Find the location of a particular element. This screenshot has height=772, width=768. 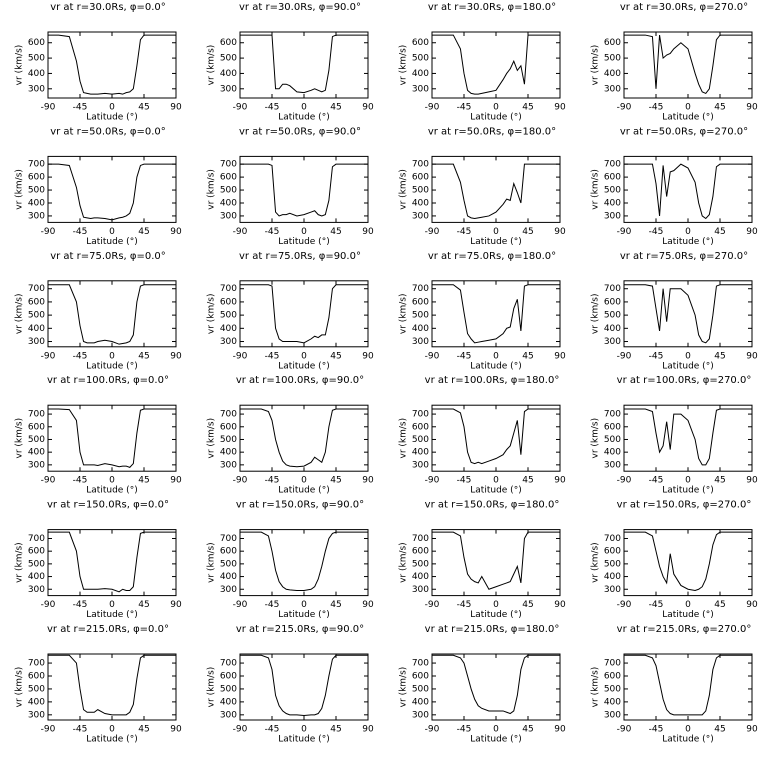

panel-title: vr at r=150.0Rs, φ=90.0° is located at coordinates (300, 505).